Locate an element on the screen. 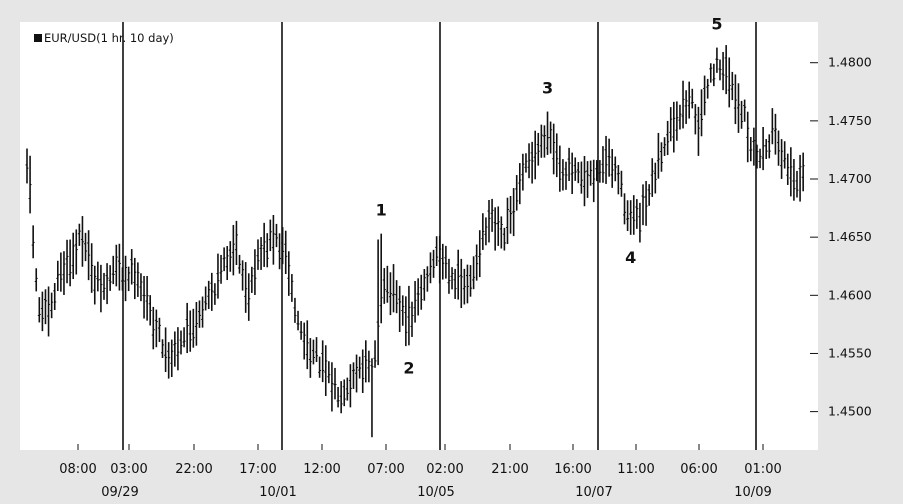 The height and width of the screenshot is (504, 903). x-tick-label: 16:00 is located at coordinates (572, 469).